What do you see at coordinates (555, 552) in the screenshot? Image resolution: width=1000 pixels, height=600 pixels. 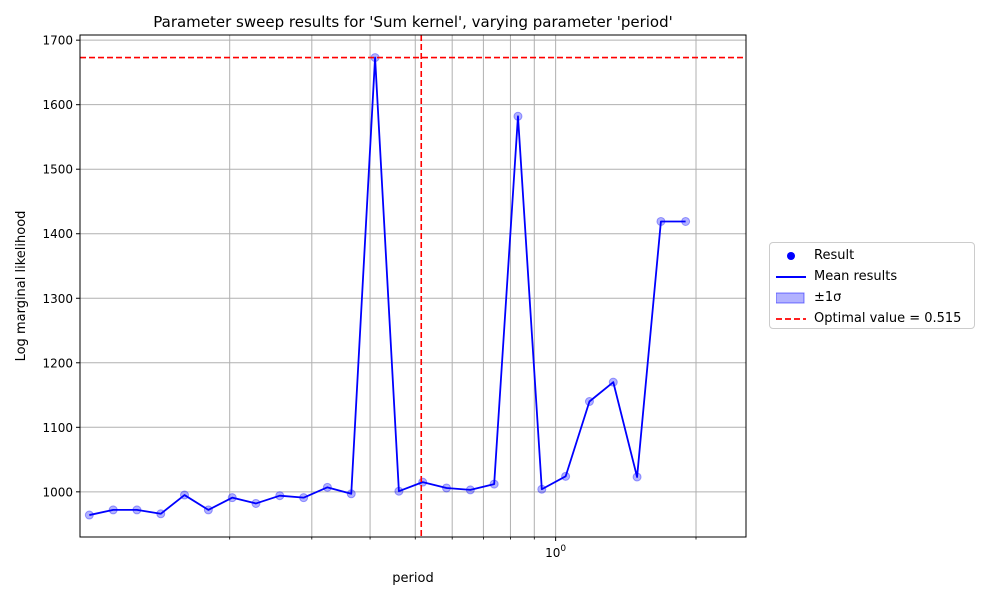 I see `x-tick-label: 100` at bounding box center [555, 552].